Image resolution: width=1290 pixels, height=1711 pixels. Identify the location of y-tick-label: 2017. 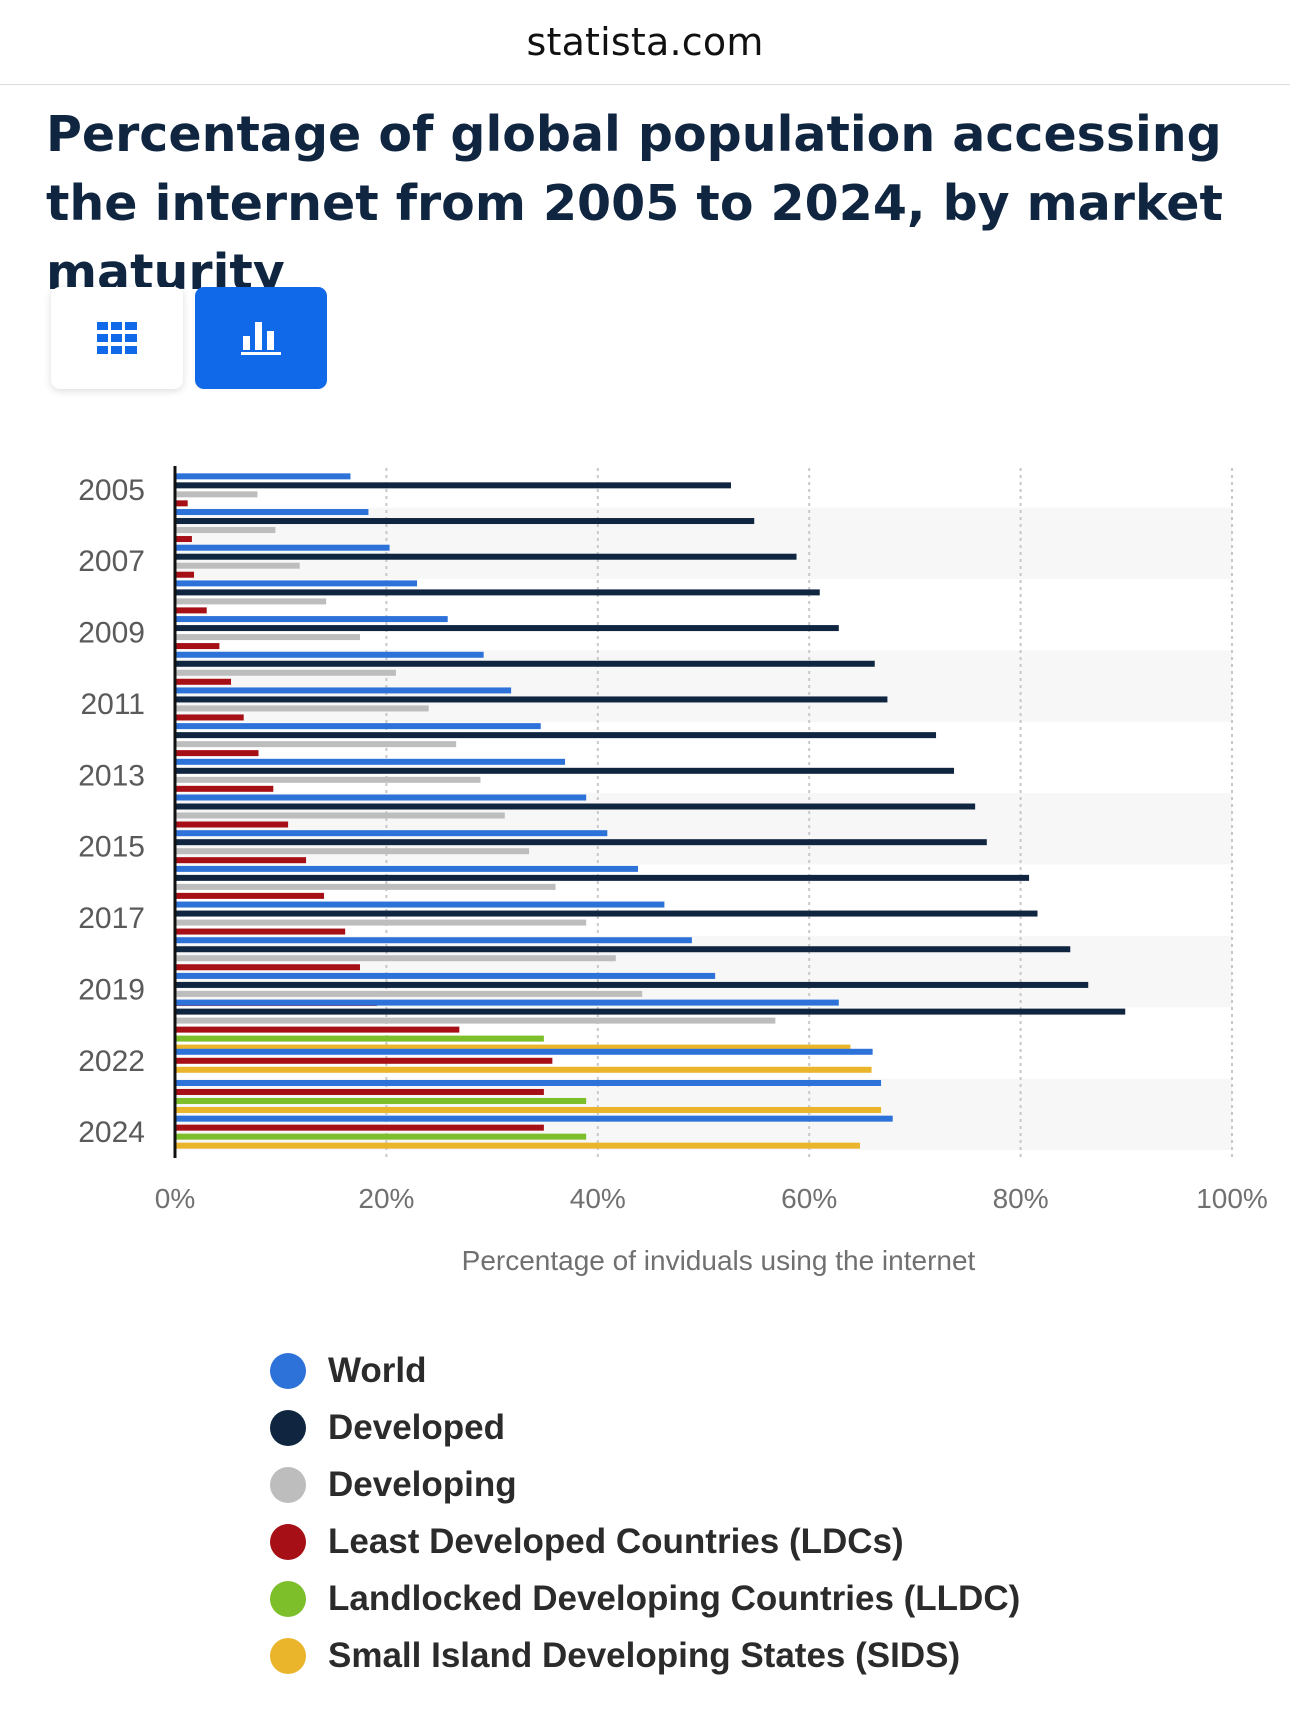
(111, 918).